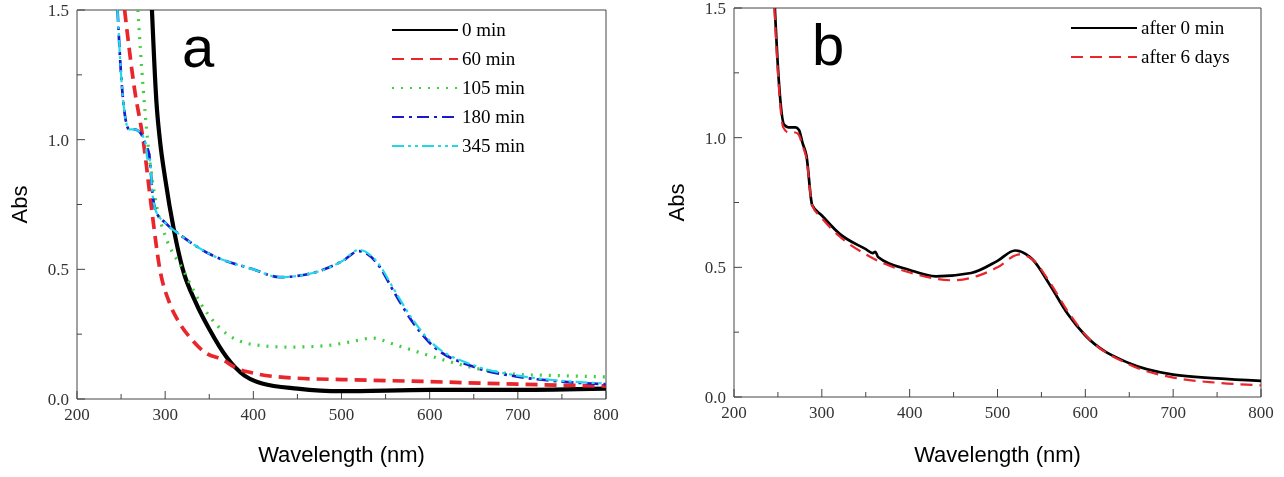 This screenshot has height=477, width=1284. What do you see at coordinates (484, 29) in the screenshot?
I see `legend-label: 0 min` at bounding box center [484, 29].